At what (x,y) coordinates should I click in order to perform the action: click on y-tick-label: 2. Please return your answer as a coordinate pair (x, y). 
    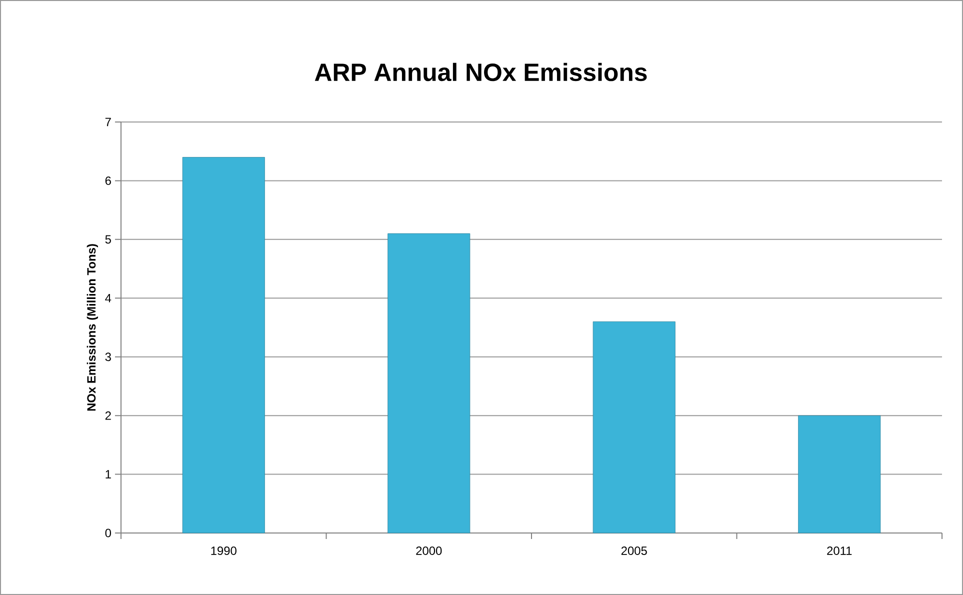
    Looking at the image, I should click on (108, 415).